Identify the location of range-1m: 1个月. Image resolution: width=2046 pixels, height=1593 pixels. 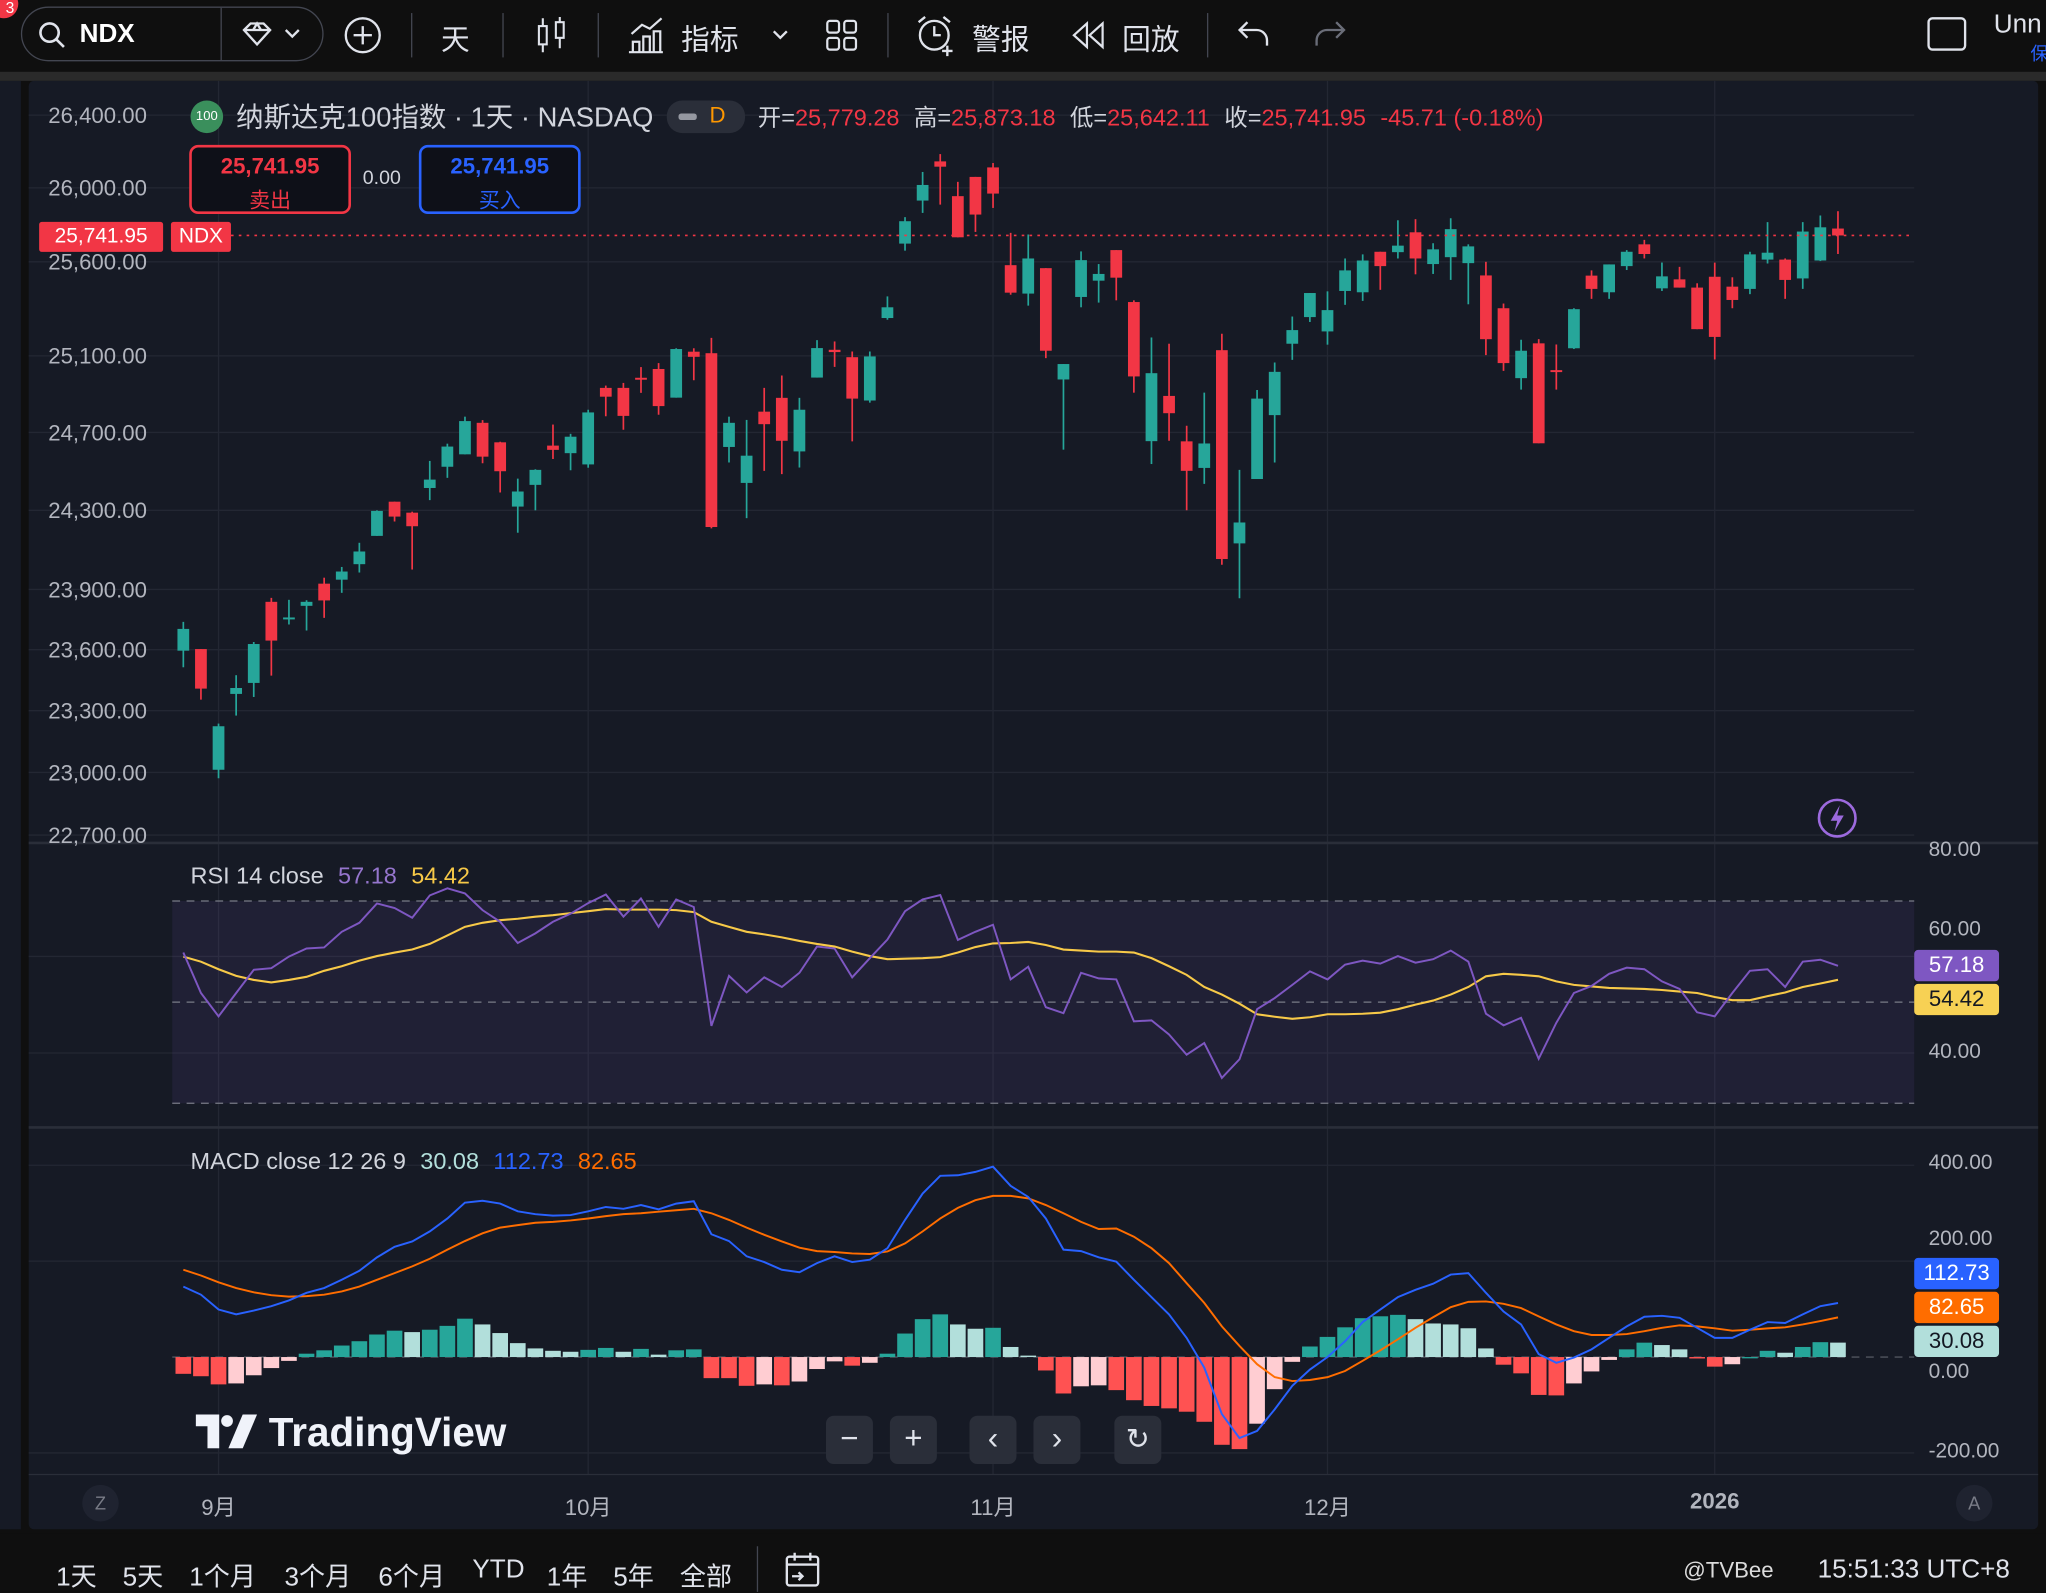
(222, 1577).